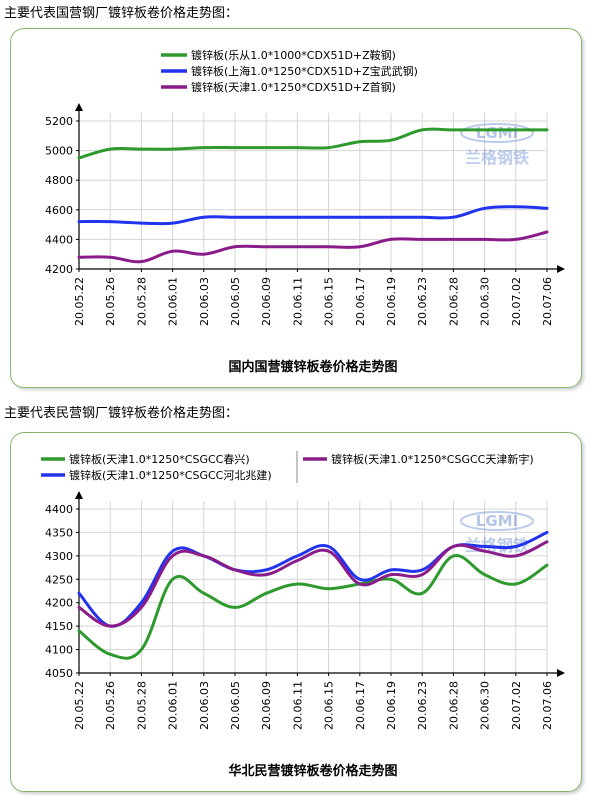 The height and width of the screenshot is (800, 593). What do you see at coordinates (59, 121) in the screenshot?
I see `y-tick-label: 5200` at bounding box center [59, 121].